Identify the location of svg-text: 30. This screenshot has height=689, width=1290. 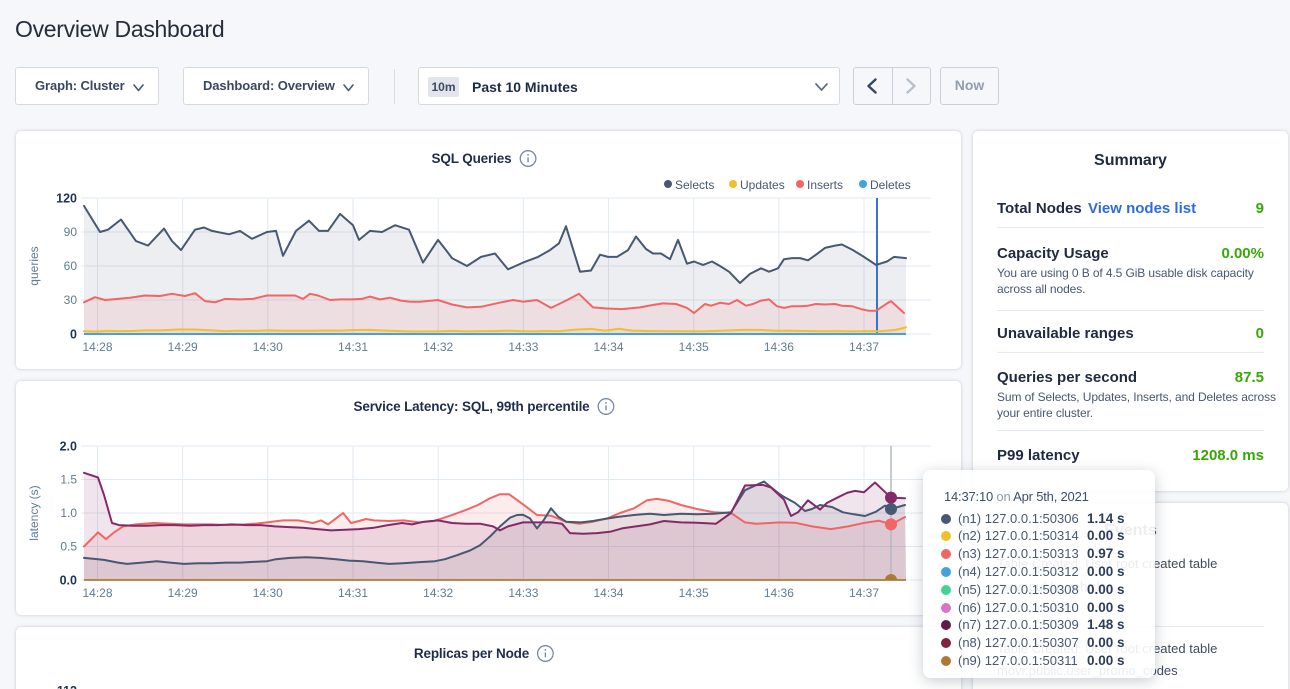
(71, 300).